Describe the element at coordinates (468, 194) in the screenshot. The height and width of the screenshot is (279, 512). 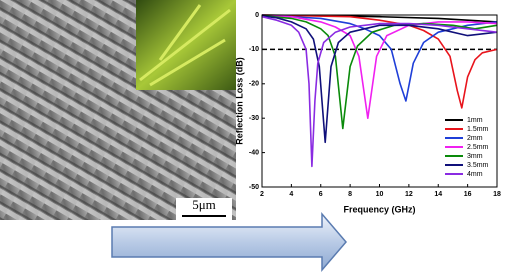
I see `x-tick-label: 16` at that location.